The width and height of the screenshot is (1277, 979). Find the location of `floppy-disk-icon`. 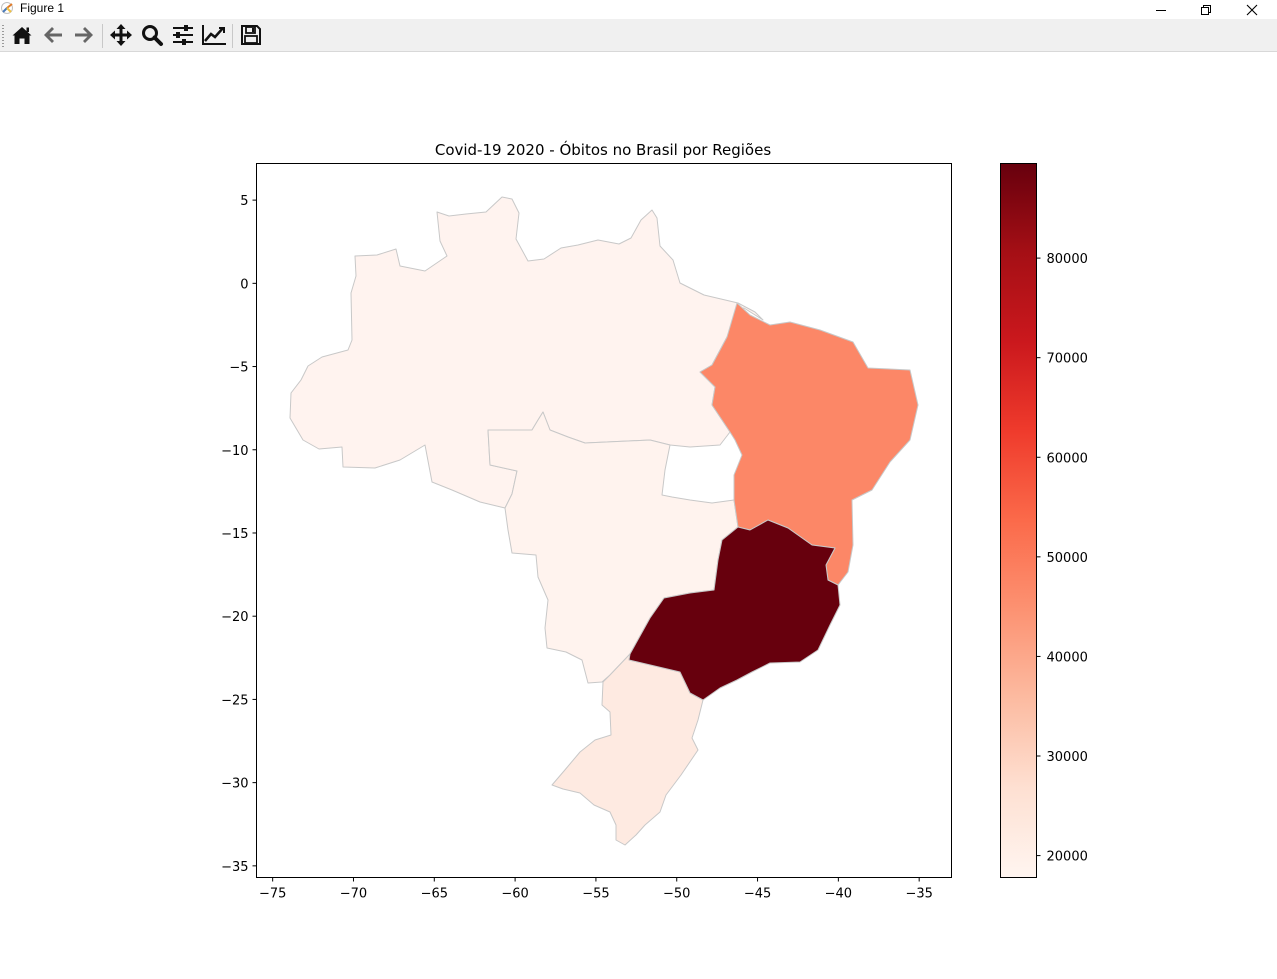

floppy-disk-icon is located at coordinates (251, 35).